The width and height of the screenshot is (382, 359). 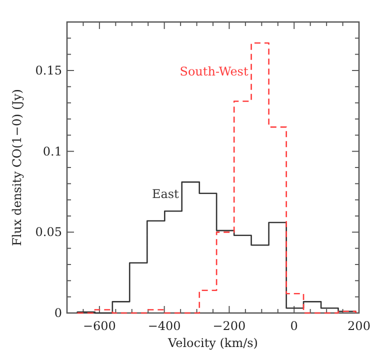 I want to click on y-tick-label: 0.15, so click(x=48, y=71).